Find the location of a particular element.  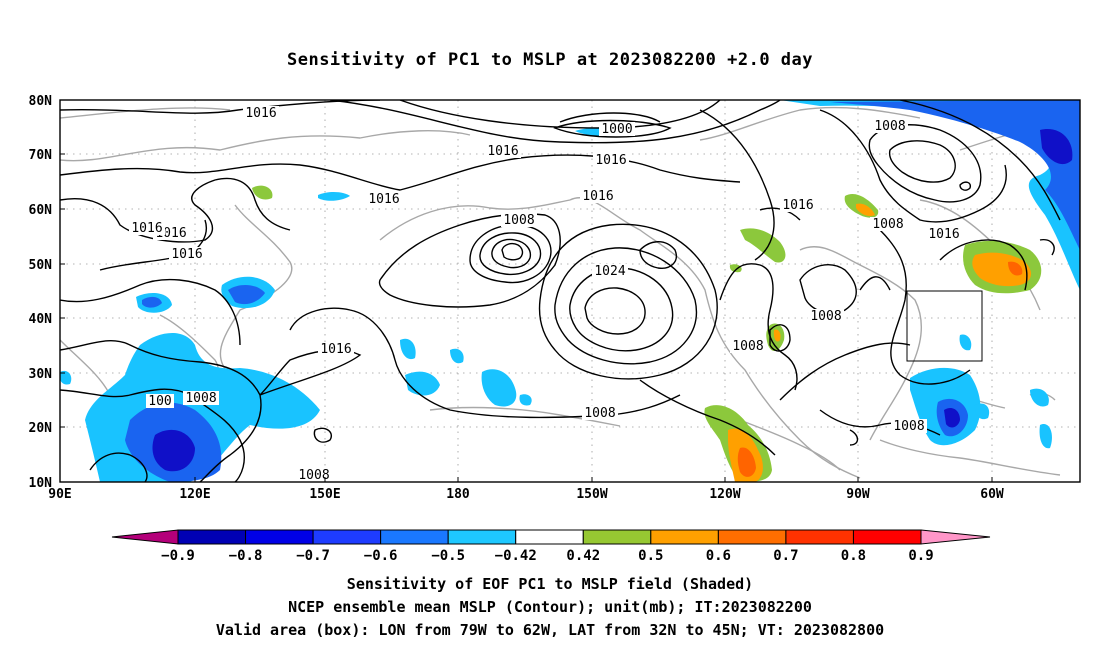

lon-tick-label: 60W is located at coordinates (992, 494).